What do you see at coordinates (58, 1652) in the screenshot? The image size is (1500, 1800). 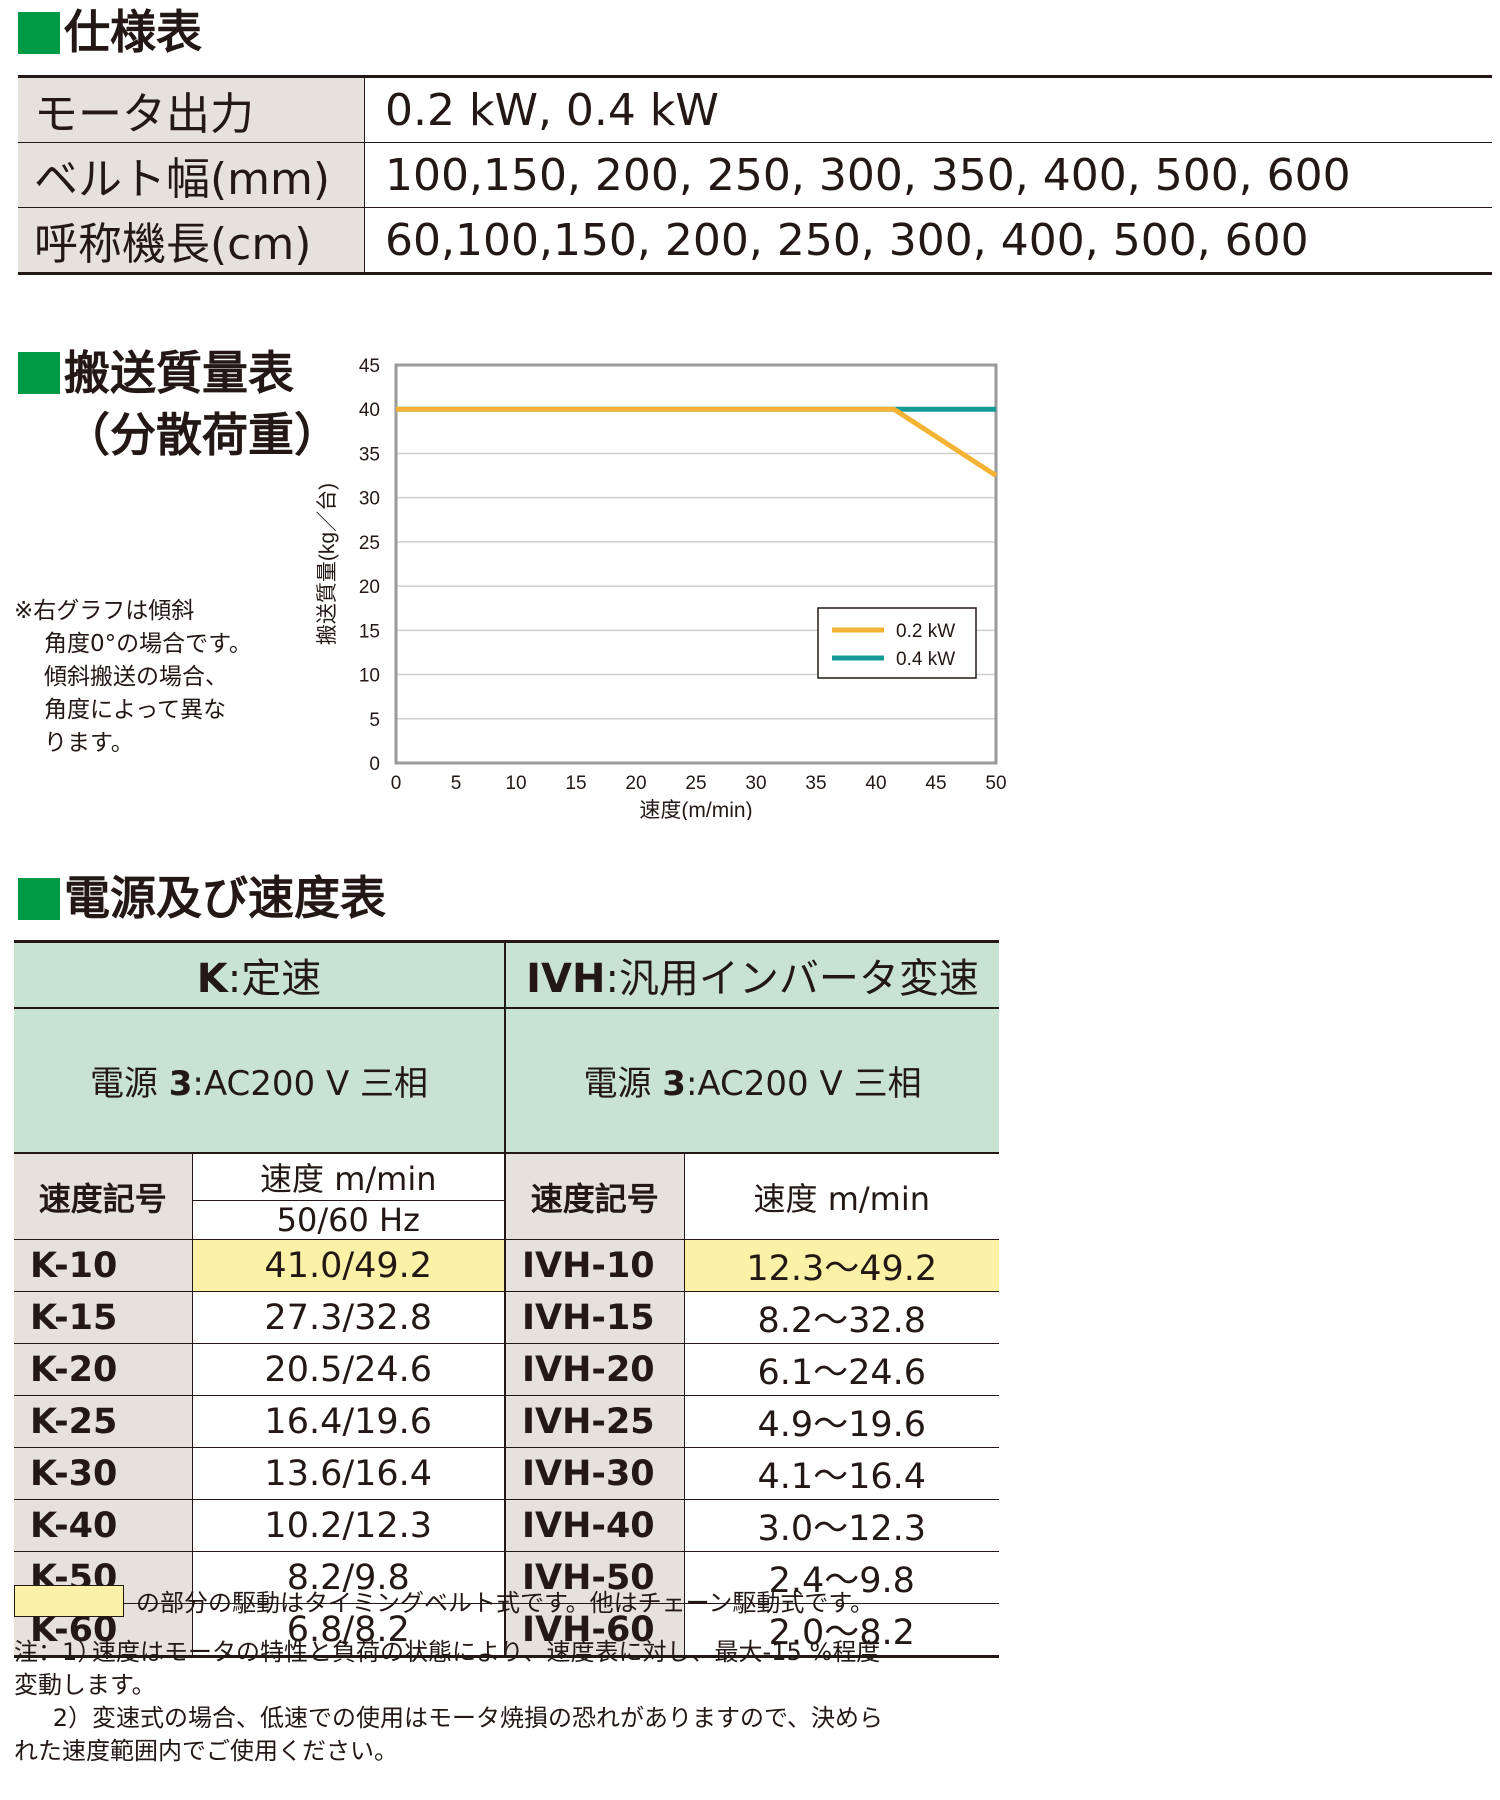 I see `footnote-marker: 注：1）` at bounding box center [58, 1652].